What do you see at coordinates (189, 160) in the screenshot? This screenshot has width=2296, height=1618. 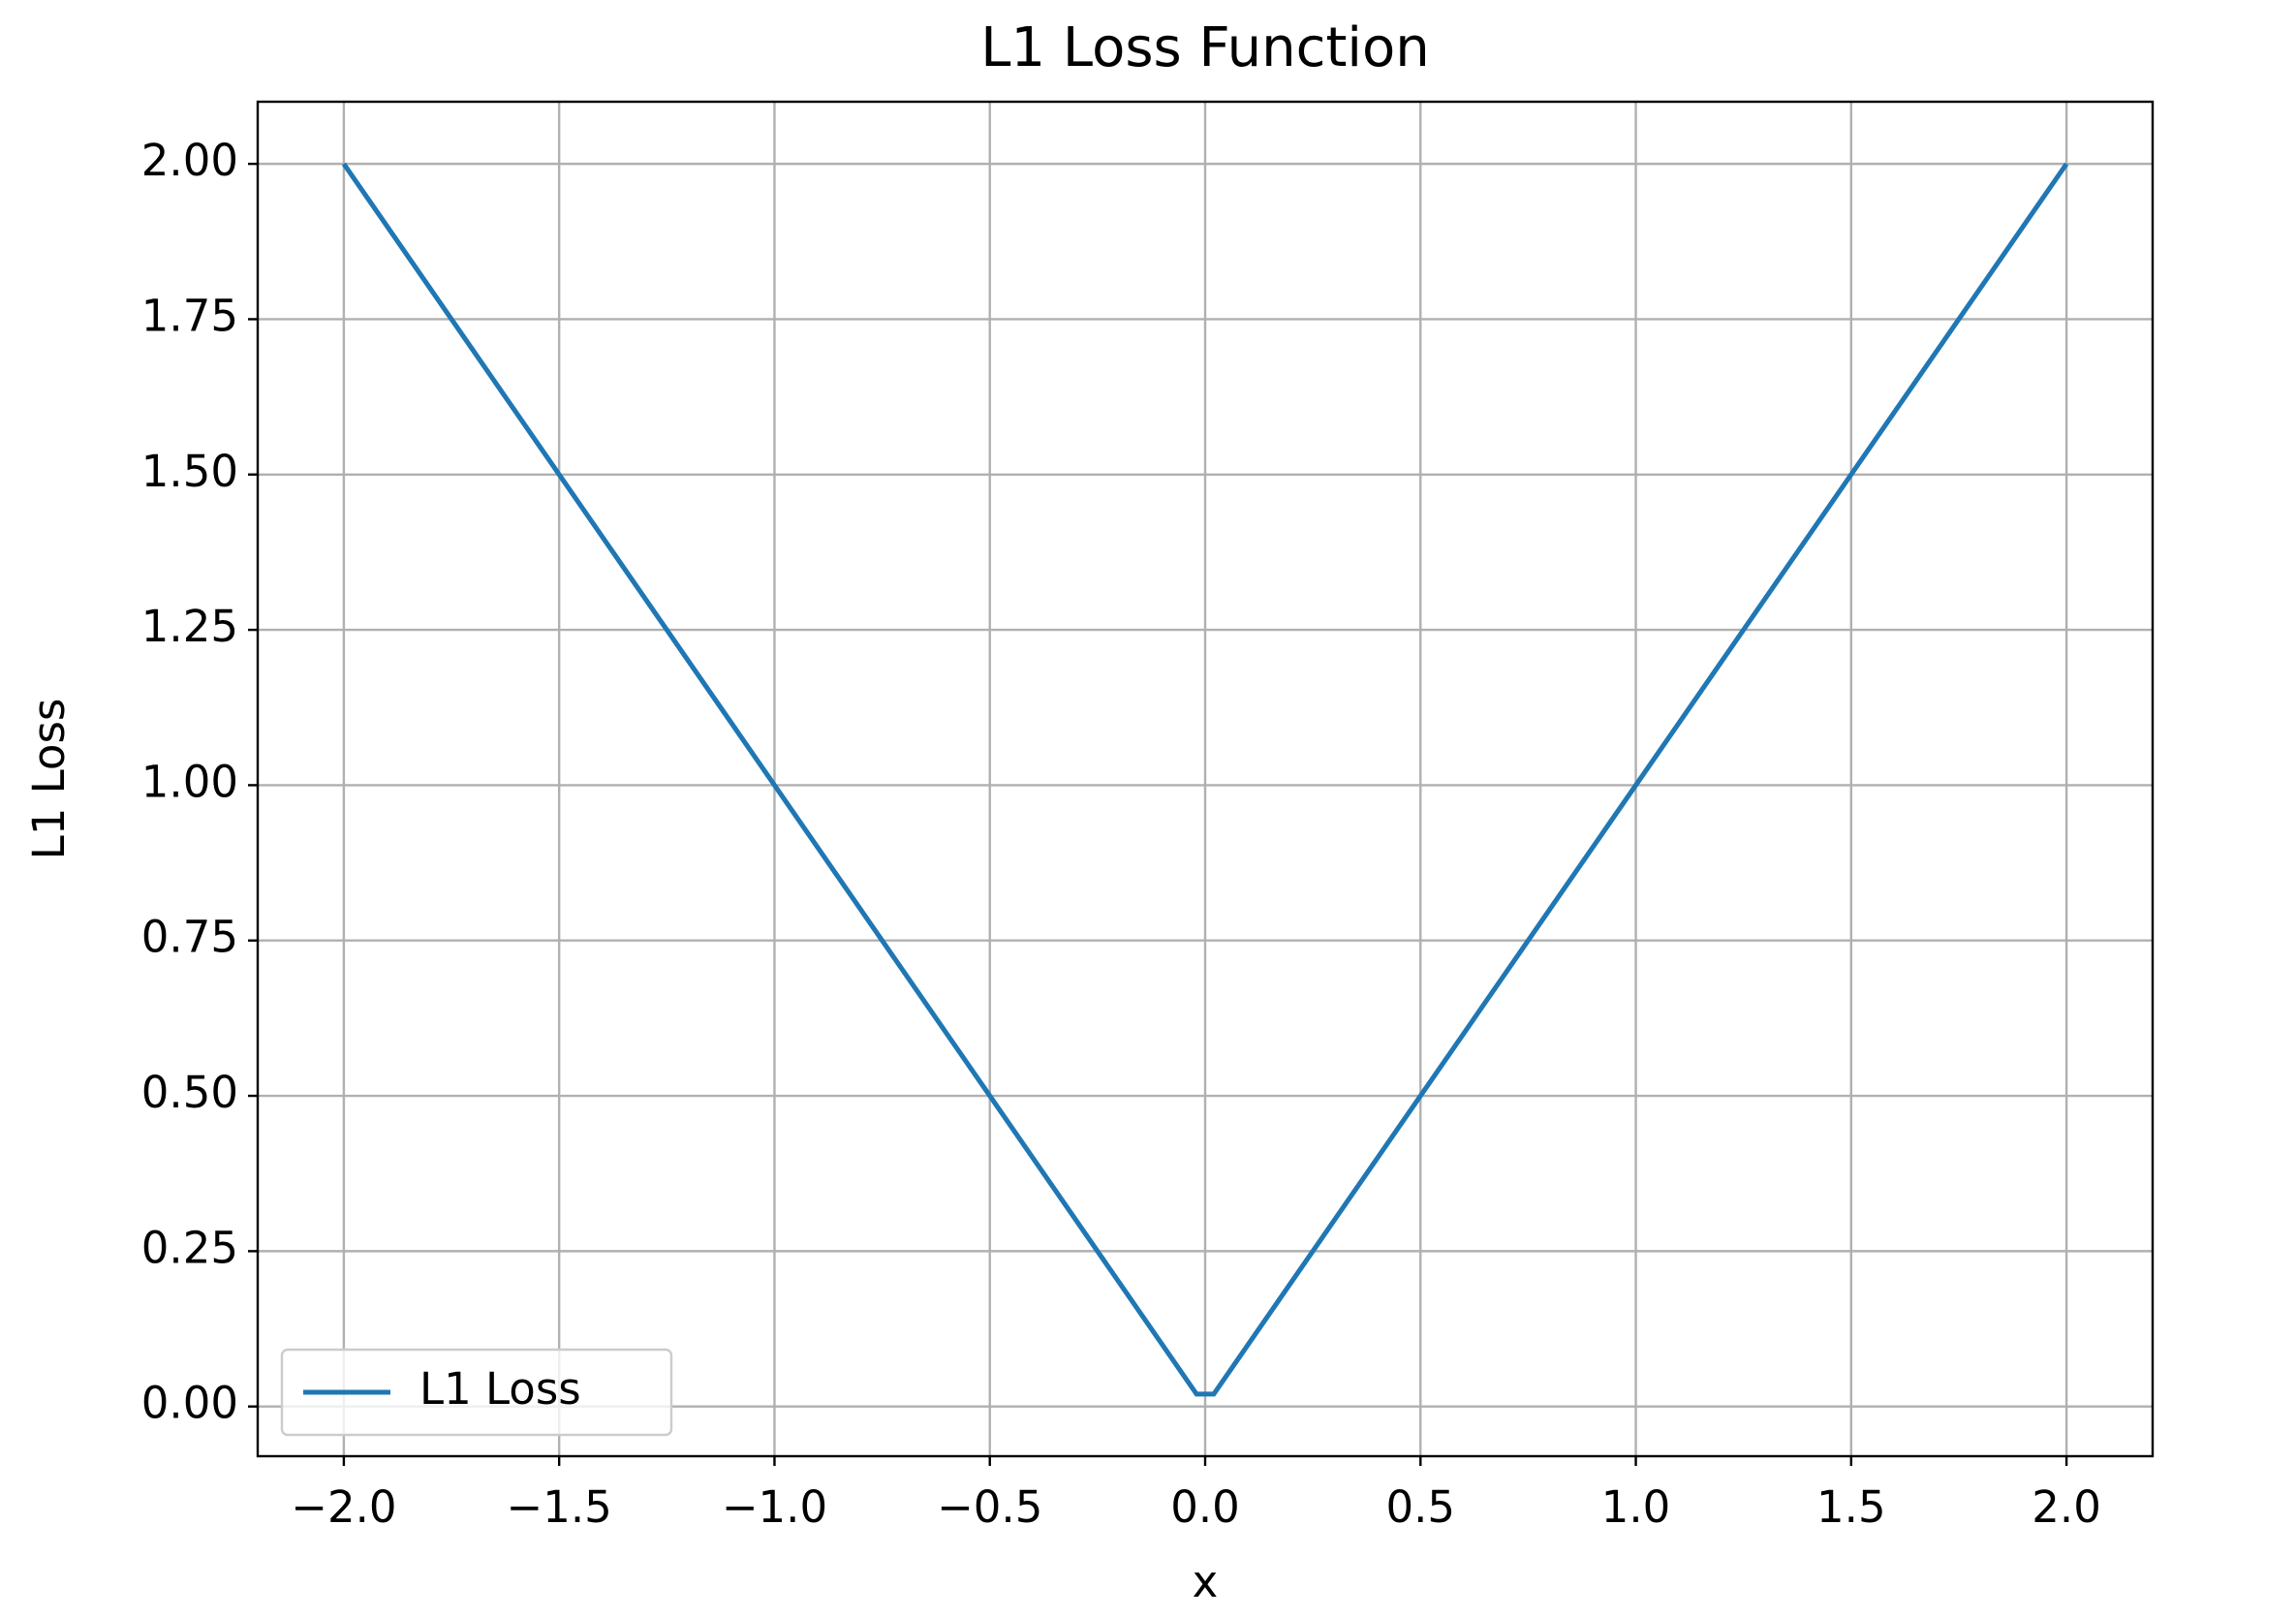 I see `y-tick-label: 2.00` at bounding box center [189, 160].